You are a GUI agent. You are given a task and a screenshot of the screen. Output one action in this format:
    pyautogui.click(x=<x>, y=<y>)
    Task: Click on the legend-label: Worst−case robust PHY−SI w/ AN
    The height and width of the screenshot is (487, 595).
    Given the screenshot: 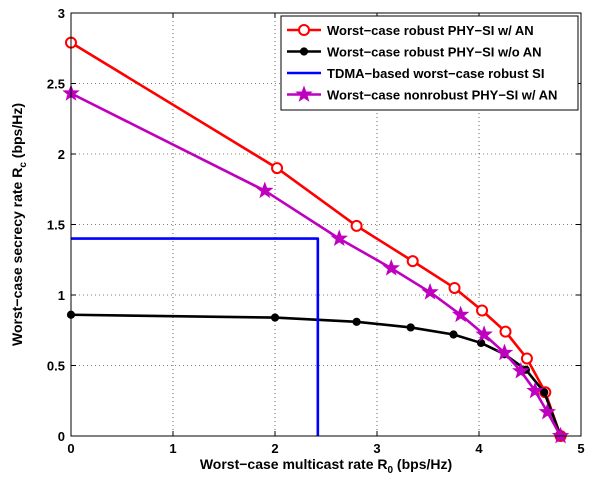 What is the action you would take?
    pyautogui.click(x=430, y=30)
    